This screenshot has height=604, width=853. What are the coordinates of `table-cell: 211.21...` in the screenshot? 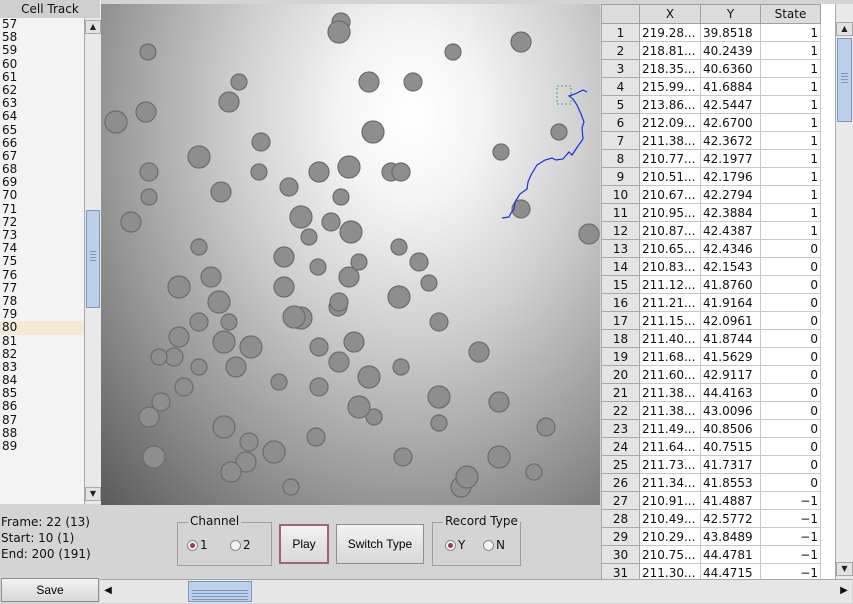 It's located at (670, 302).